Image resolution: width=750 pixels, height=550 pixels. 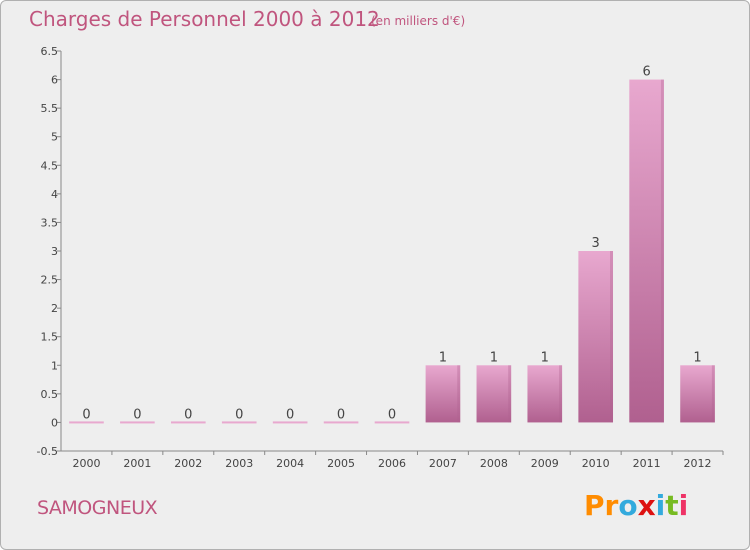 I want to click on y-tick-label: 4, so click(x=54, y=194).